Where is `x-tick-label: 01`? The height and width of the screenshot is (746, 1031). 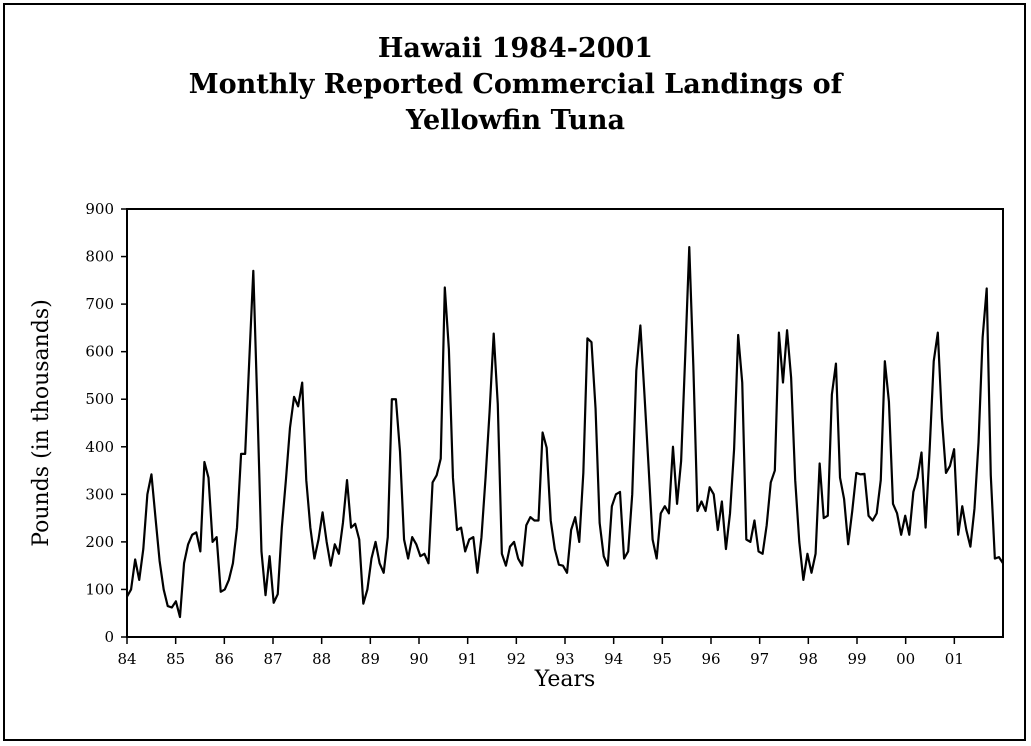 x-tick-label: 01 is located at coordinates (954, 659).